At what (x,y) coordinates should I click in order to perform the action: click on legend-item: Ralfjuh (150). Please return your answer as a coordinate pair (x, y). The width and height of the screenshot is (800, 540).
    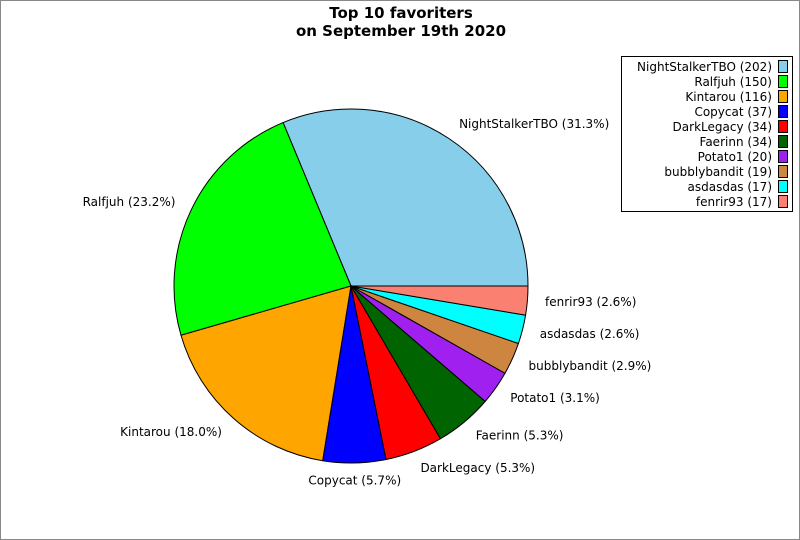
    Looking at the image, I should click on (707, 81).